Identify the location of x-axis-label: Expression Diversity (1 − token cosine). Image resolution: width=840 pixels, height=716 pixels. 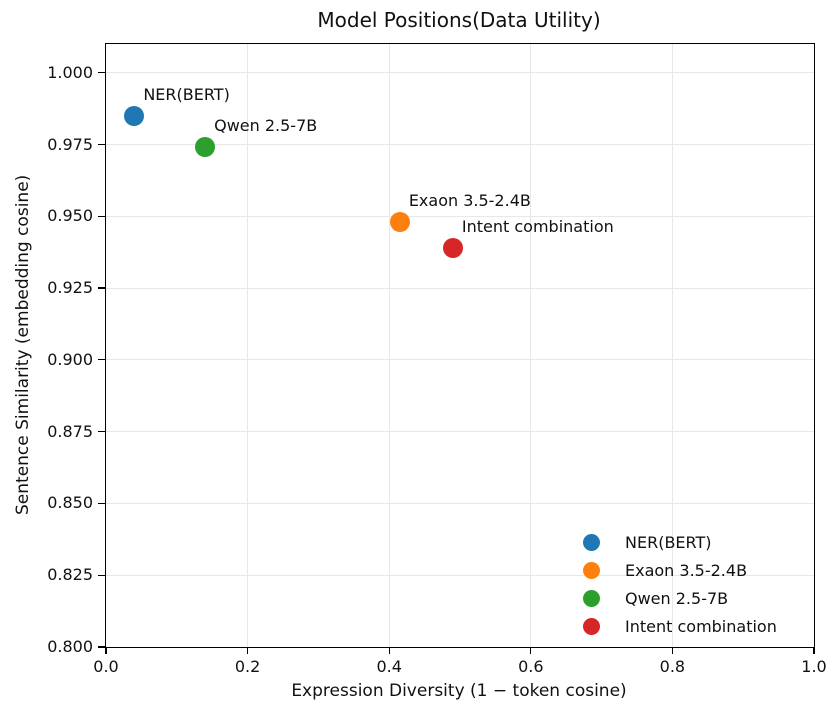
(459, 691).